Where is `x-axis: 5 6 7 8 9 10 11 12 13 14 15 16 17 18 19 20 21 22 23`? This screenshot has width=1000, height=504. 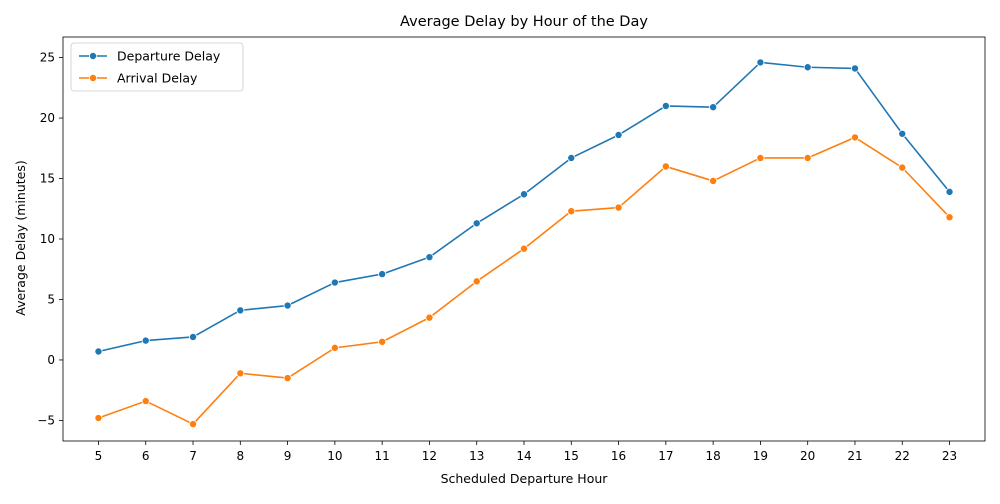 x-axis: 5 6 7 8 9 10 11 12 13 14 15 16 17 18 19 20 21 22 23 is located at coordinates (526, 452).